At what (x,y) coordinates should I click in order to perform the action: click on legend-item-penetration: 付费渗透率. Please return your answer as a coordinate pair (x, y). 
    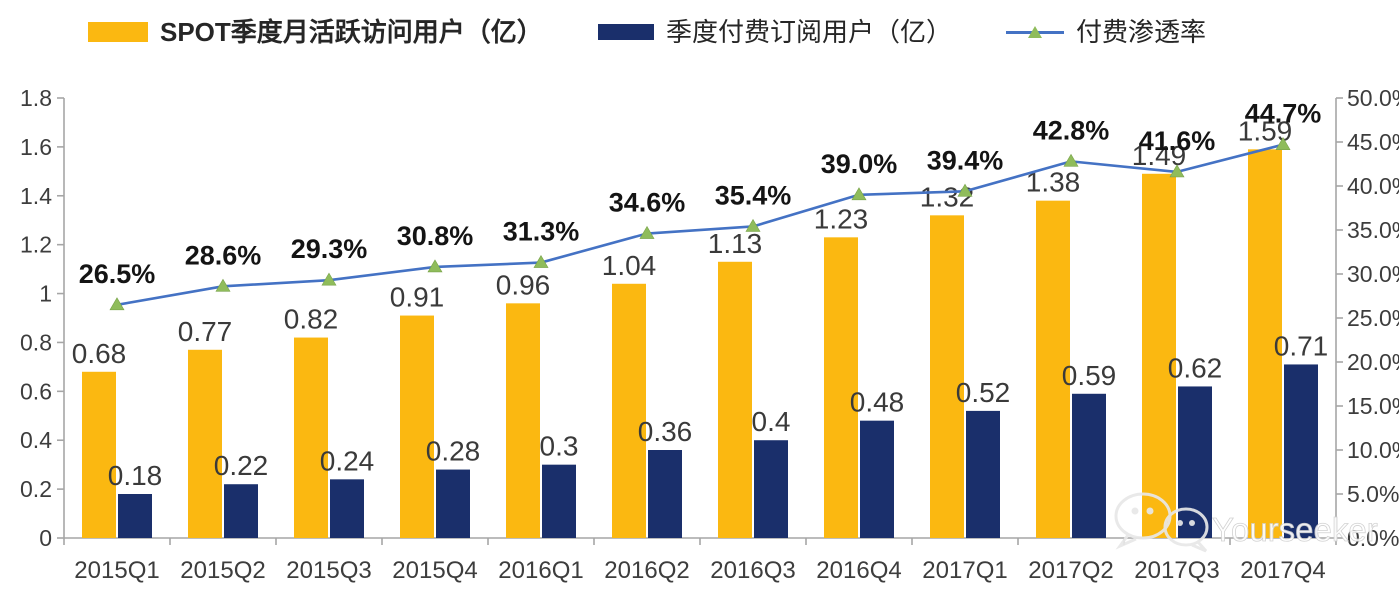
    Looking at the image, I should click on (1106, 32).